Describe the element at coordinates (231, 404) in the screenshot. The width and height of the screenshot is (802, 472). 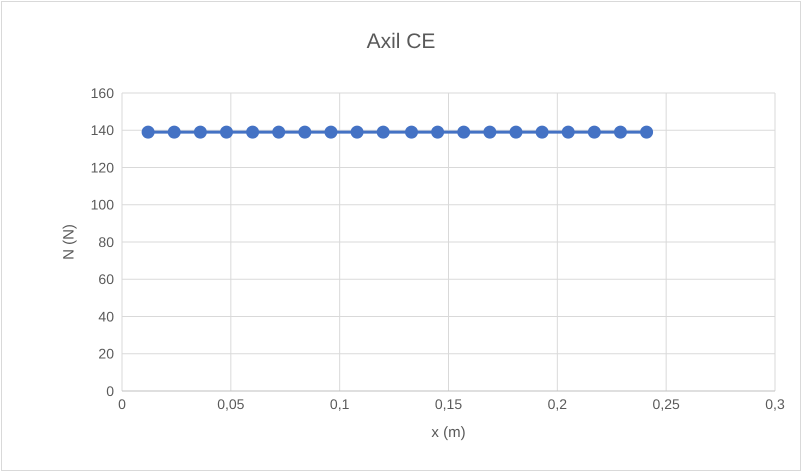
I see `x-tick-label: 0,05` at that location.